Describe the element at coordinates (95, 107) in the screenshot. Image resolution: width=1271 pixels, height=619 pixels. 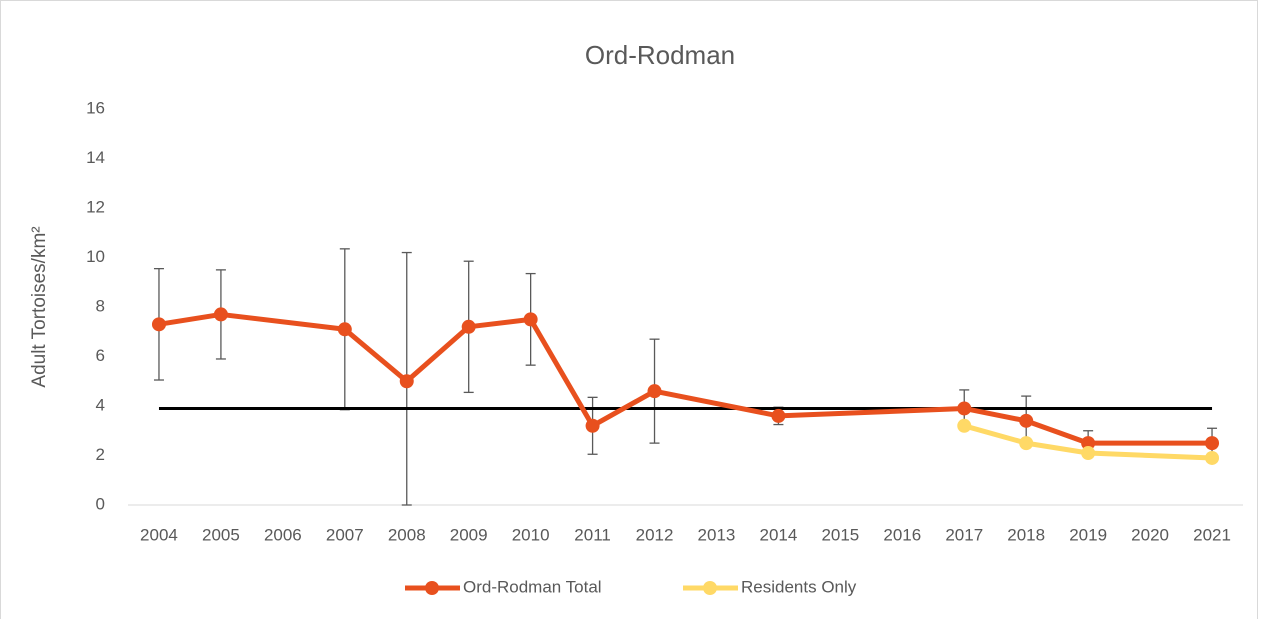
I see `y-tick-label: 16` at that location.